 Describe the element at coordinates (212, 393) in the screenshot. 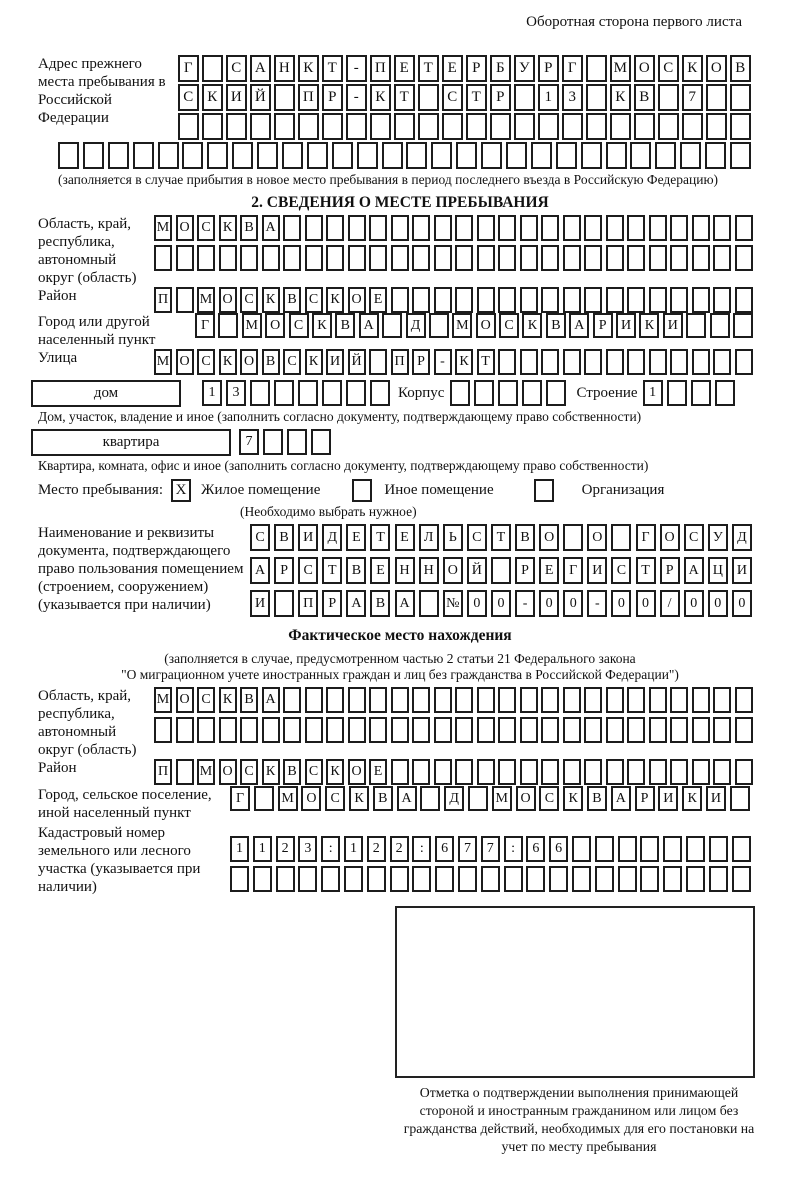

I see `char-cell: 1` at that location.